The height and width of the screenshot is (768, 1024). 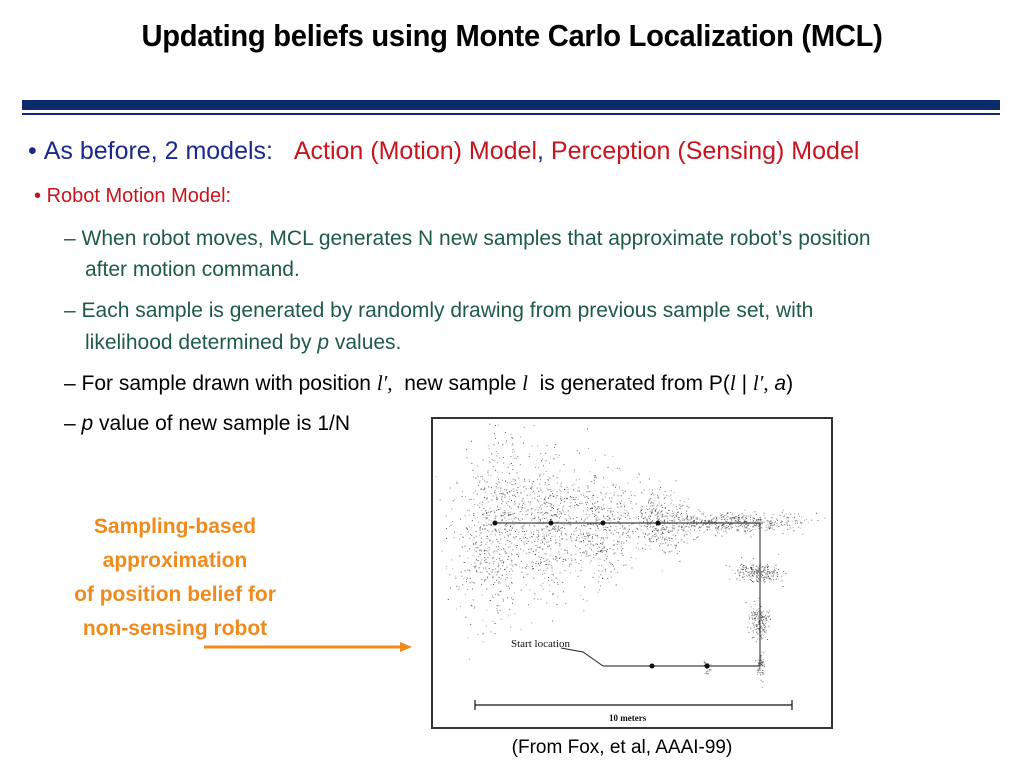 What do you see at coordinates (780, 383) in the screenshot?
I see `a-variable: a` at bounding box center [780, 383].